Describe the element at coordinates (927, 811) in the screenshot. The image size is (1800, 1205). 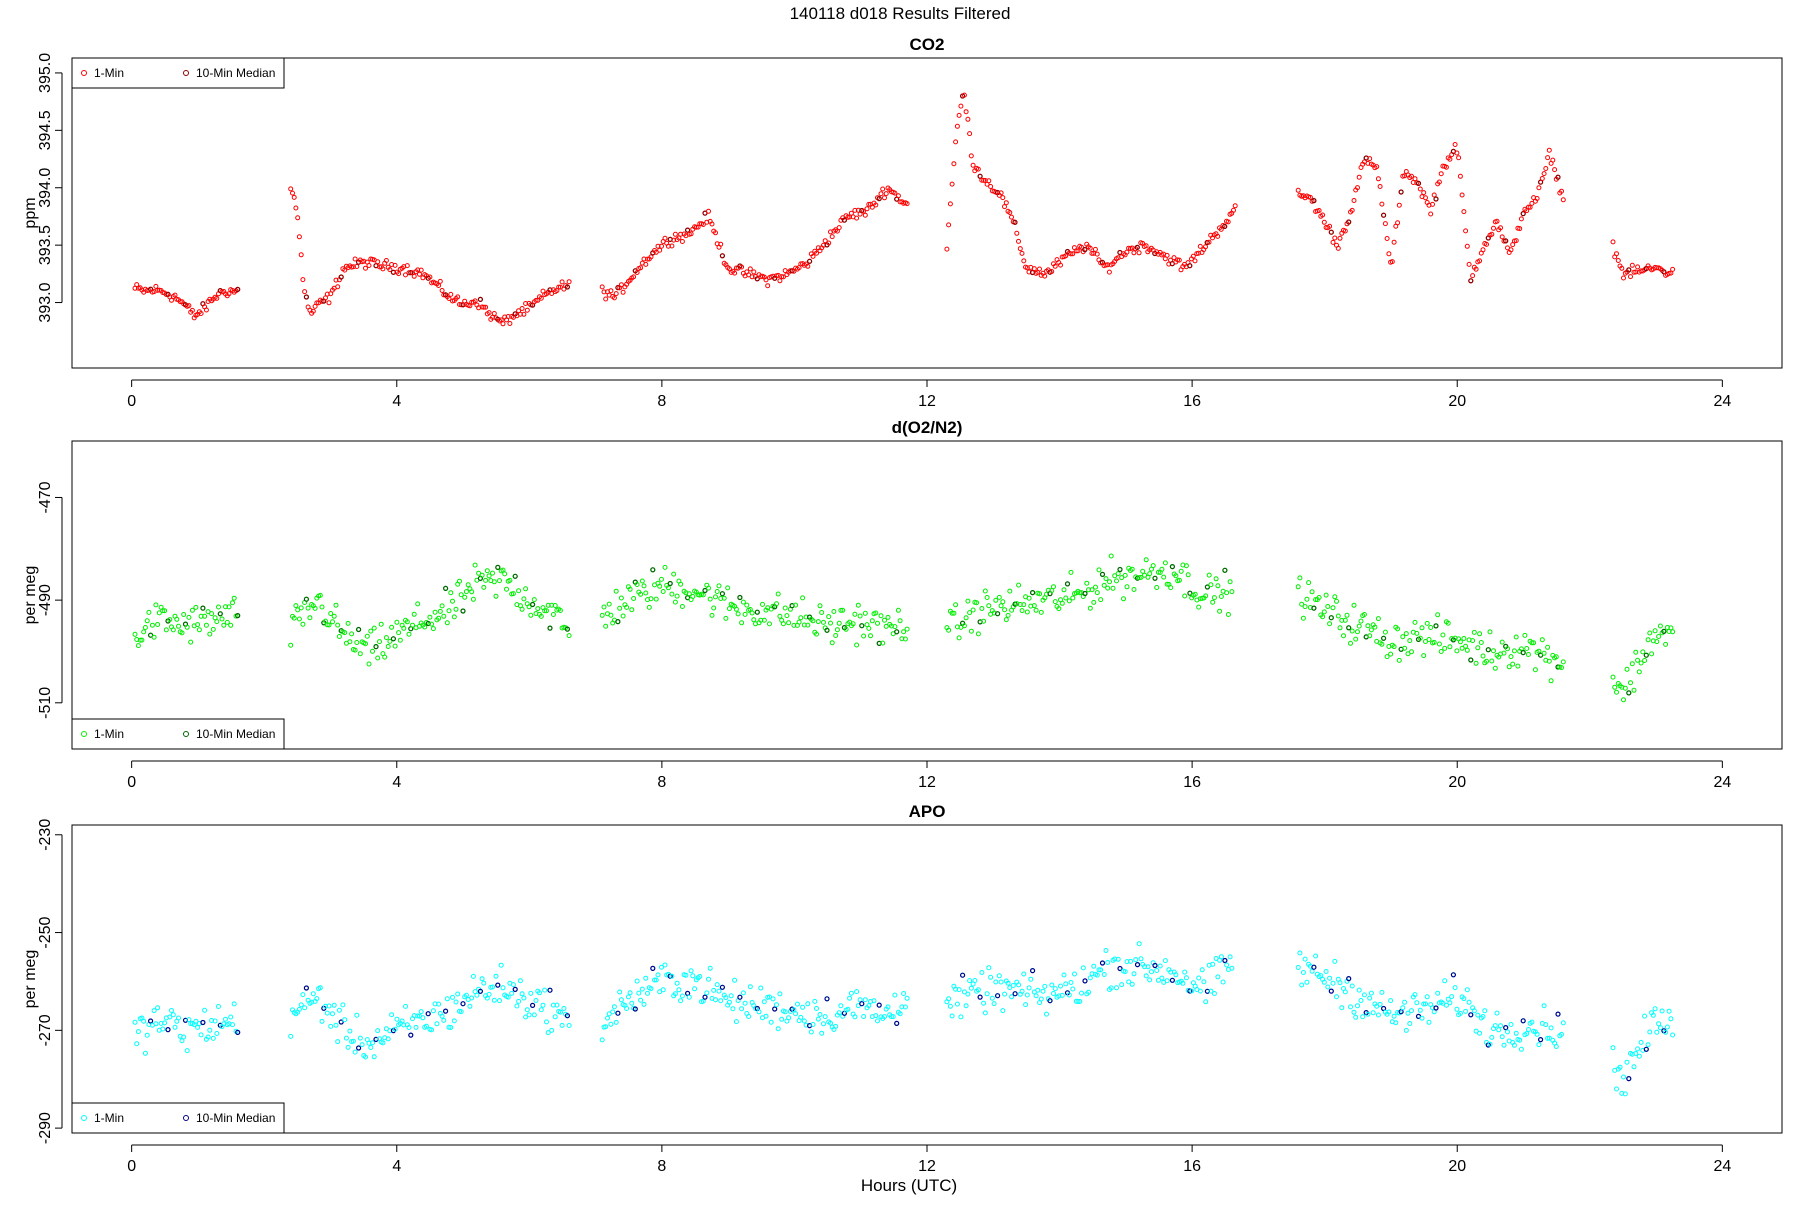
I see `panel-title: APO` at that location.